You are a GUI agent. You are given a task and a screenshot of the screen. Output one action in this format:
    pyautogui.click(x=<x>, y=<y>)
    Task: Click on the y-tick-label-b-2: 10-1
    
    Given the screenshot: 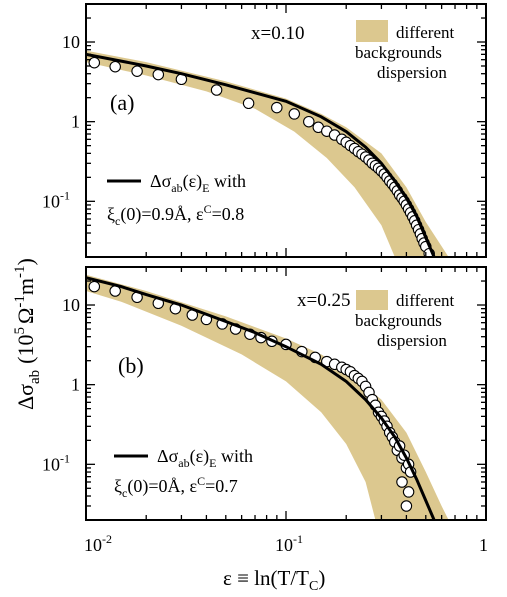 What is the action you would take?
    pyautogui.click(x=56, y=462)
    